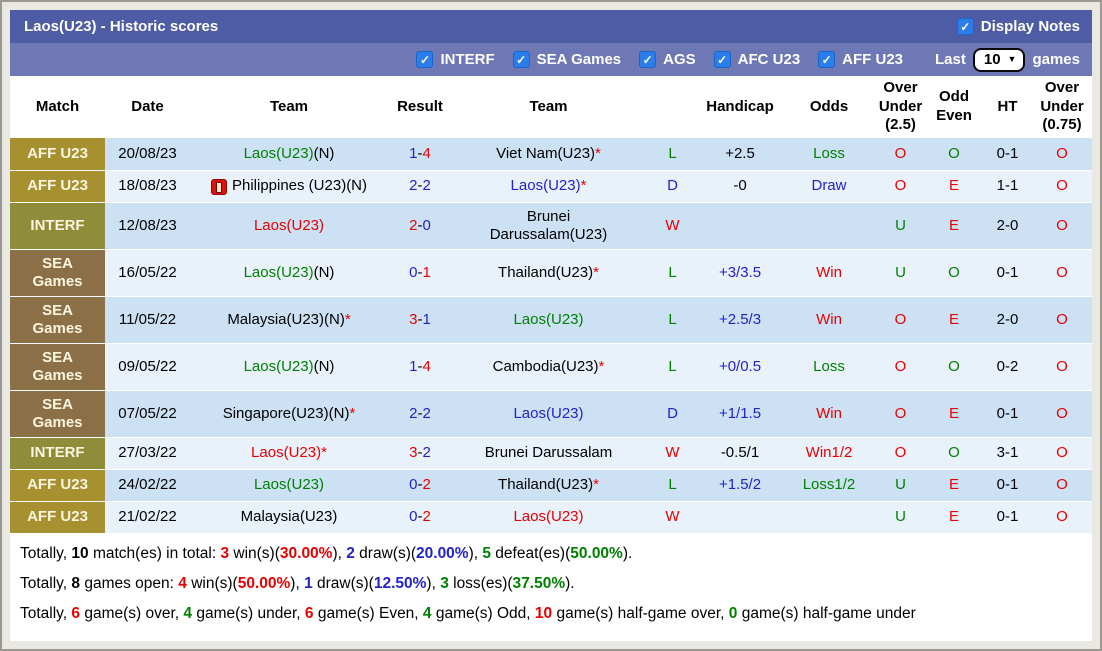 The width and height of the screenshot is (1102, 651). Describe the element at coordinates (860, 59) in the screenshot. I see `filter-checkbox-aff-u23: AFF U23` at that location.